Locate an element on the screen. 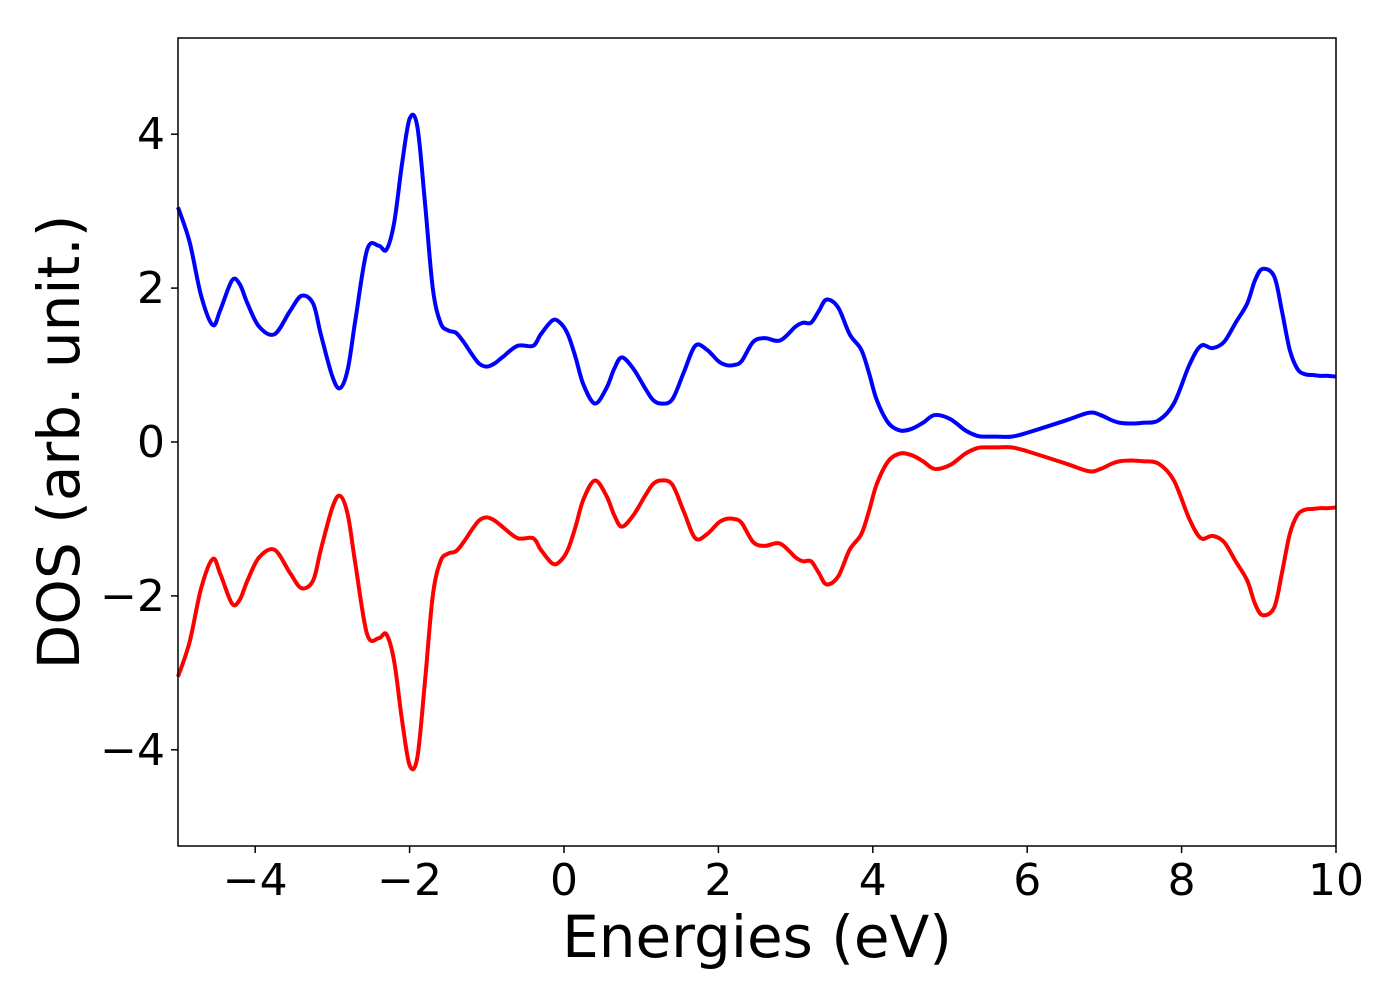 The width and height of the screenshot is (1400, 1000). y-axis-ticks: −4 −2 0 2 4 is located at coordinates (139, 442).